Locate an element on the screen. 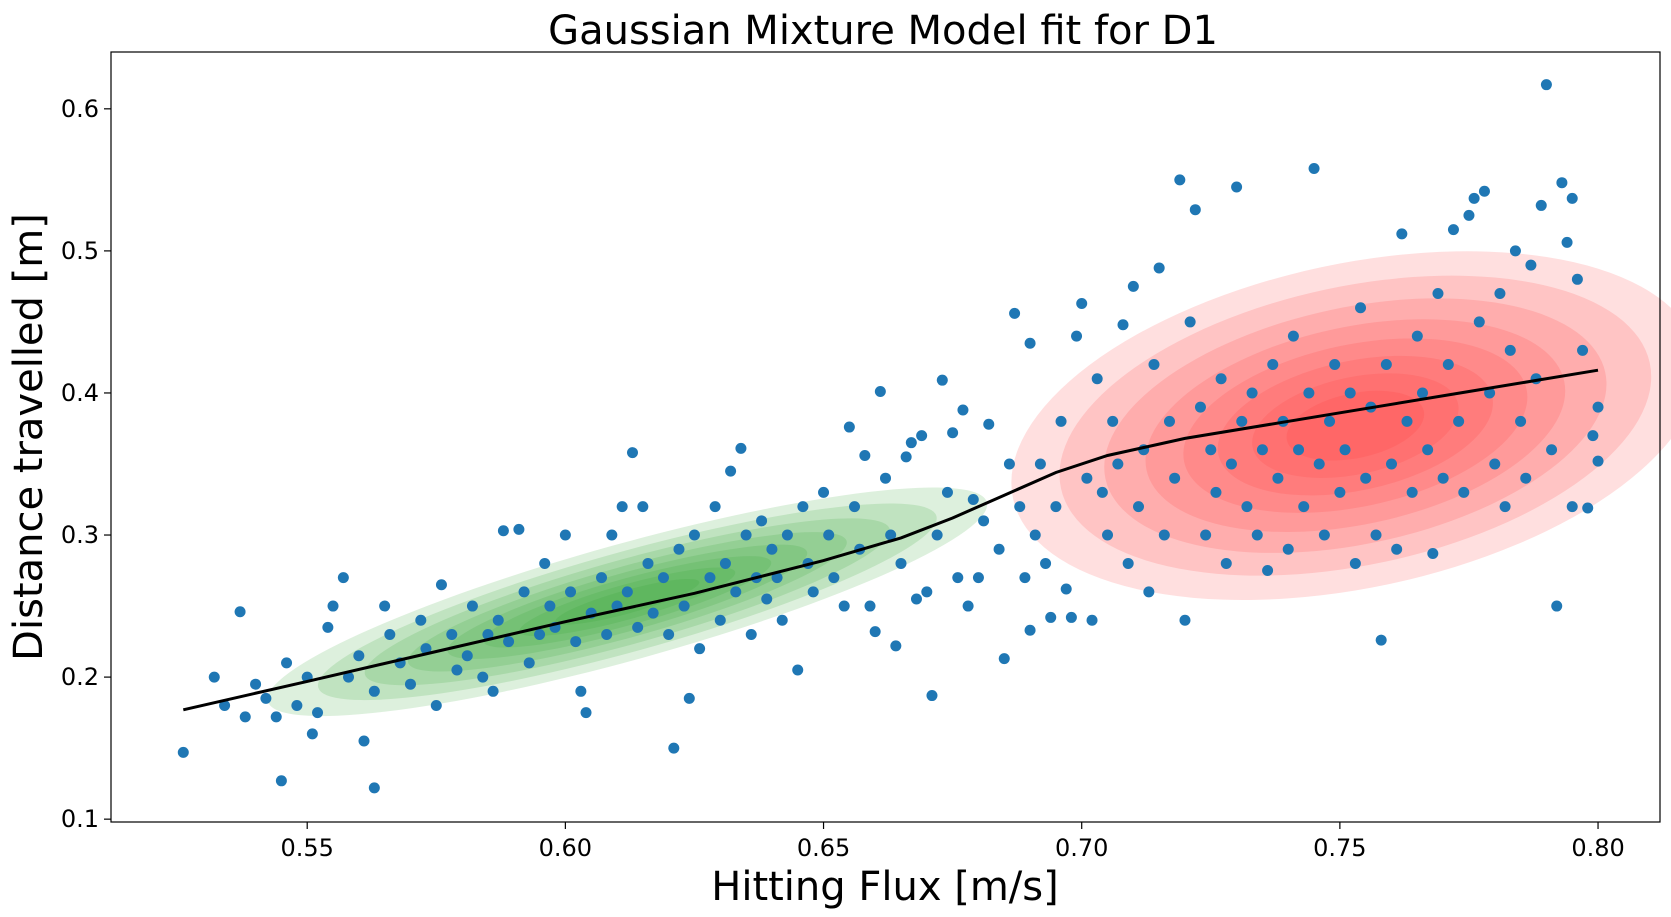 This screenshot has height=917, width=1671. x-tick-label: 0.80 is located at coordinates (1597, 848).